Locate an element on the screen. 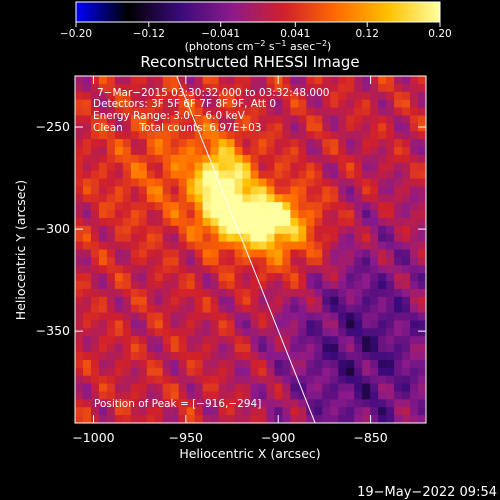 Image resolution: width=500 pixels, height=500 pixels. y-axis-label: Heliocentric Y (arcsec) is located at coordinates (20, 250).